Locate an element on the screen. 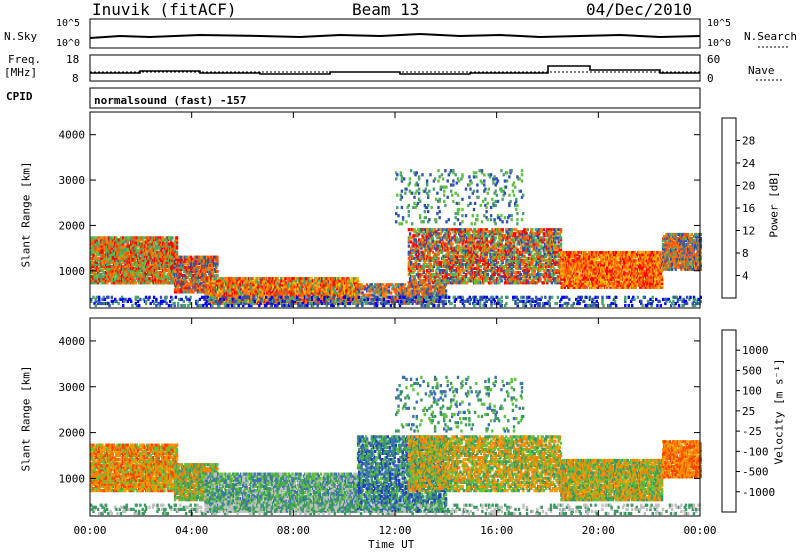  nave-tick-low: 0 is located at coordinates (710, 78).